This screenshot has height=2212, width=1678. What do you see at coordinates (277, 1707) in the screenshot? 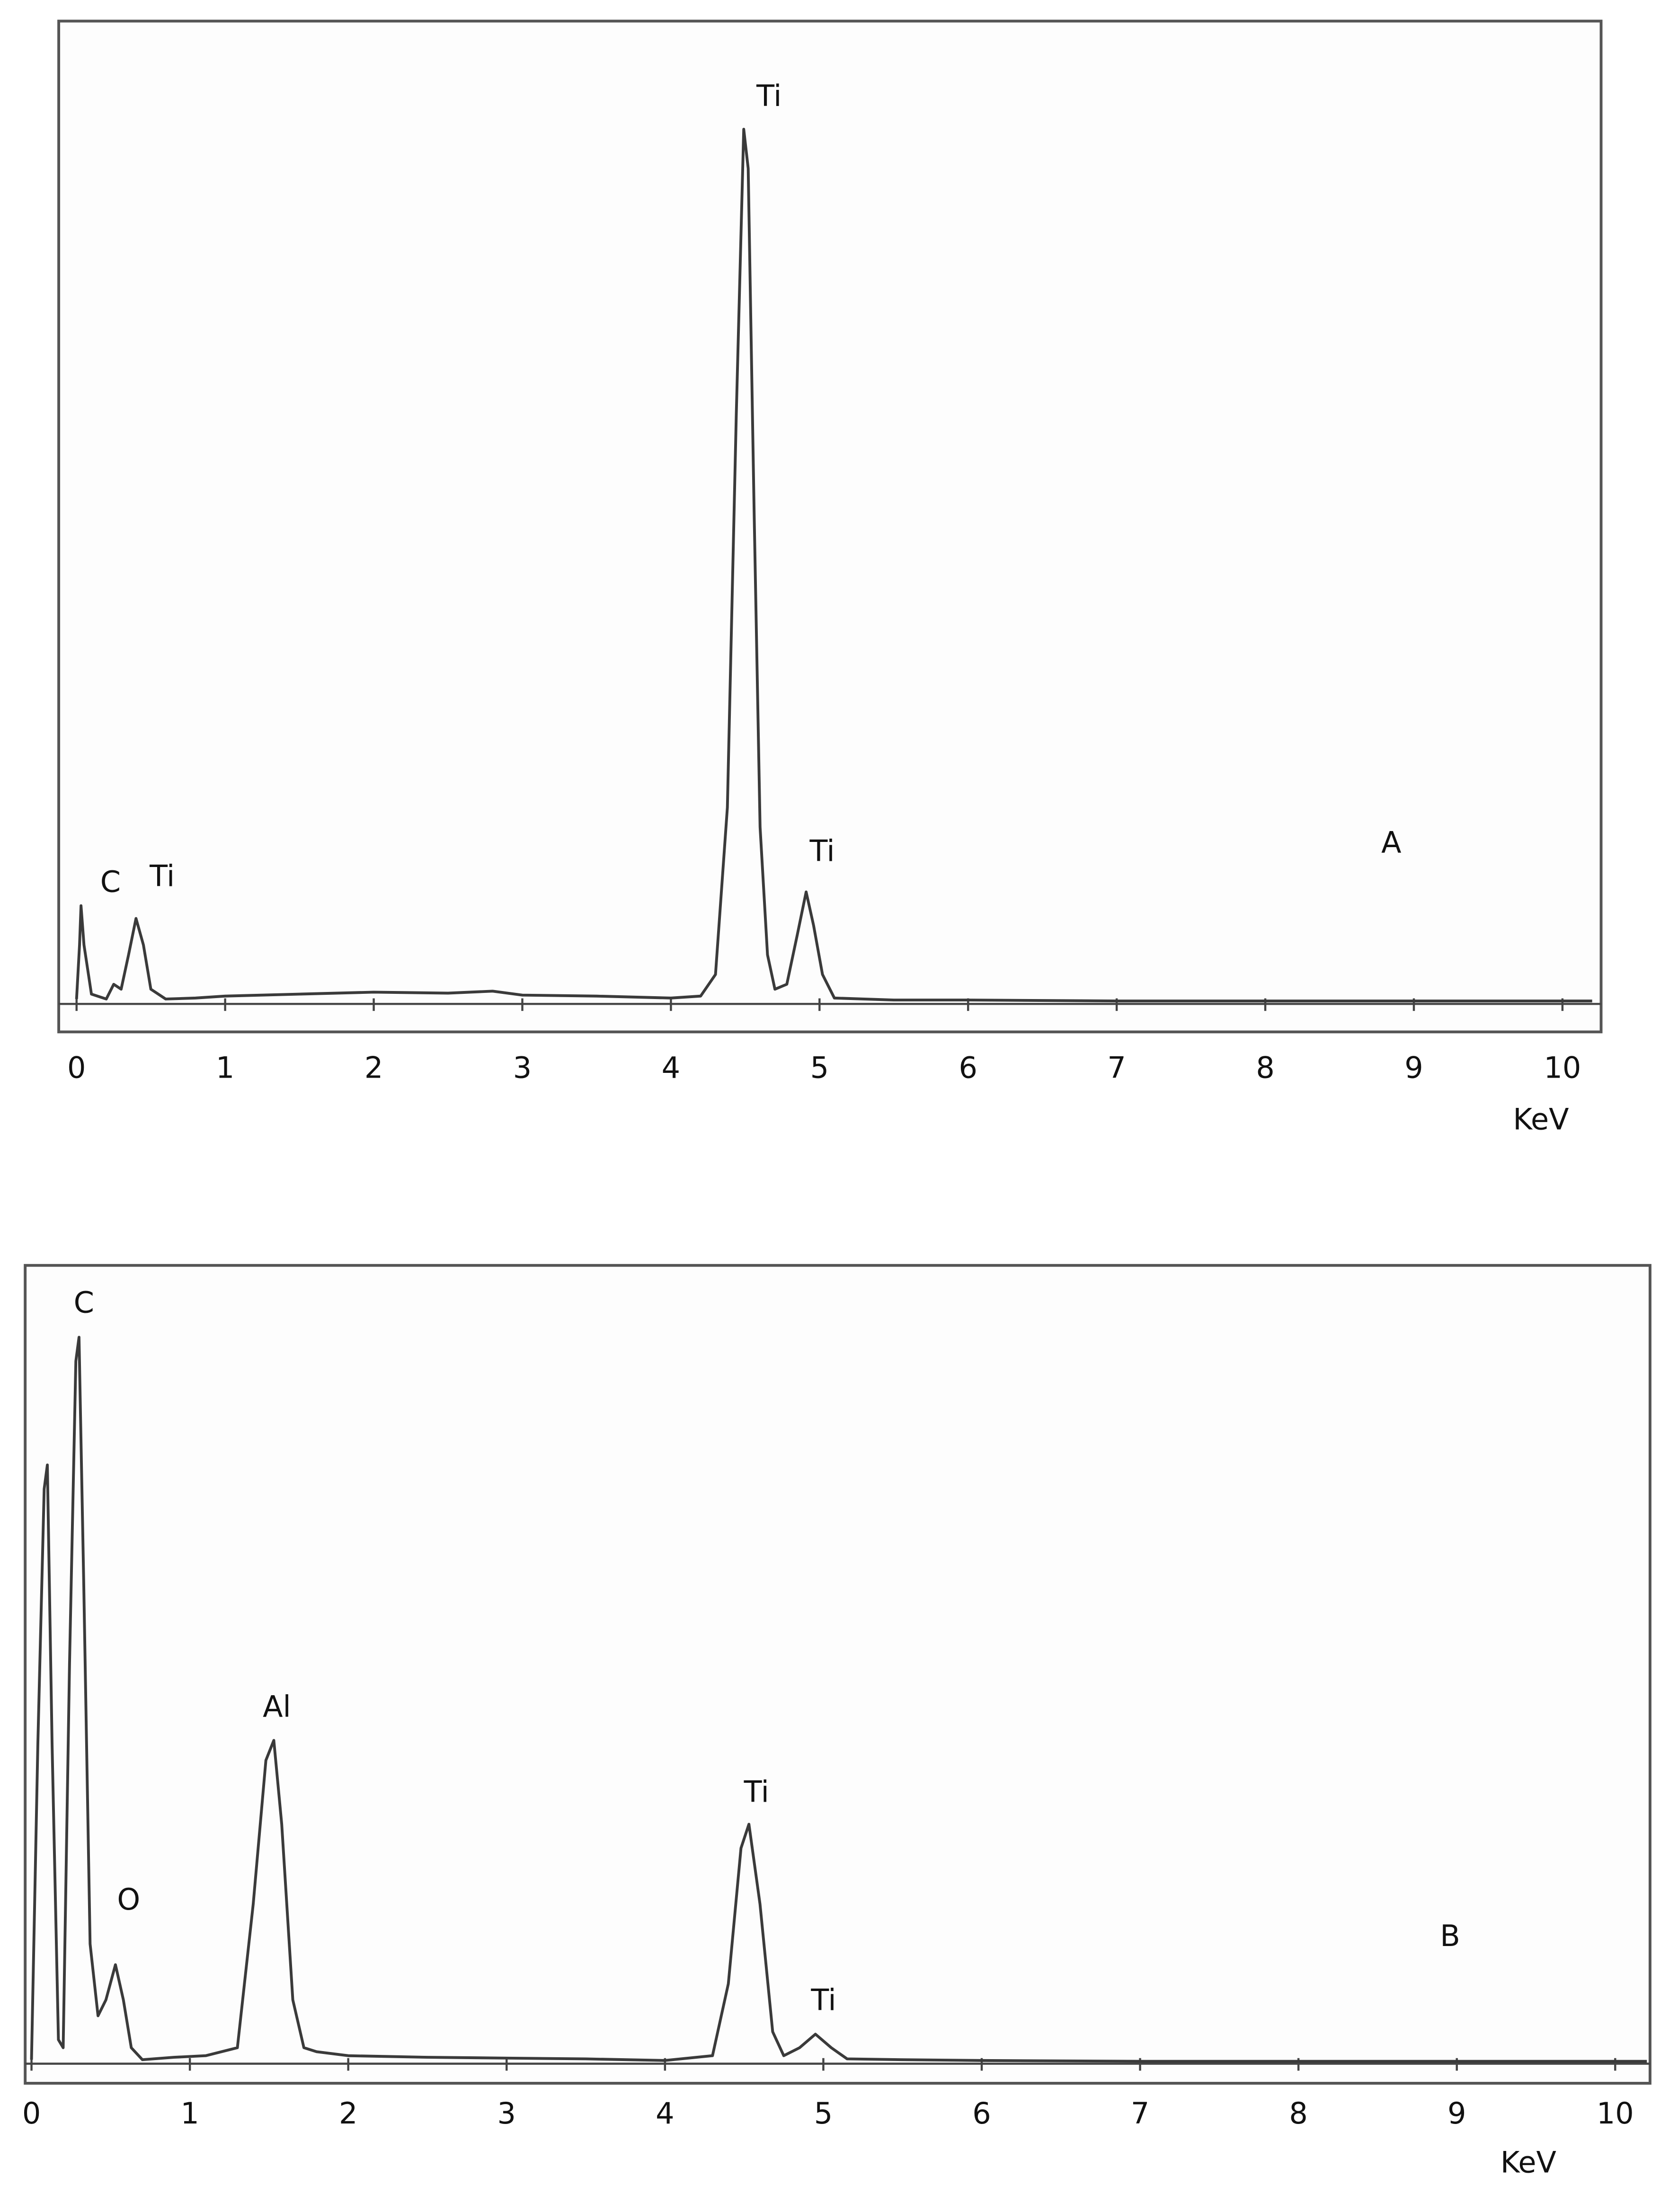
I see `peak-label: Al` at bounding box center [277, 1707].